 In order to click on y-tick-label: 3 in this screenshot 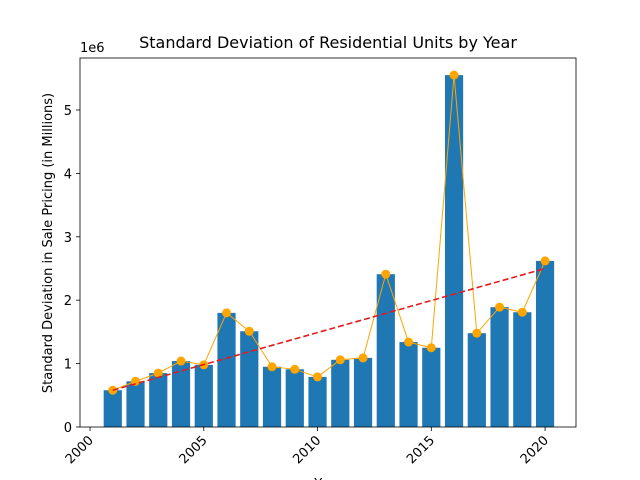, I will do `click(68, 238)`.